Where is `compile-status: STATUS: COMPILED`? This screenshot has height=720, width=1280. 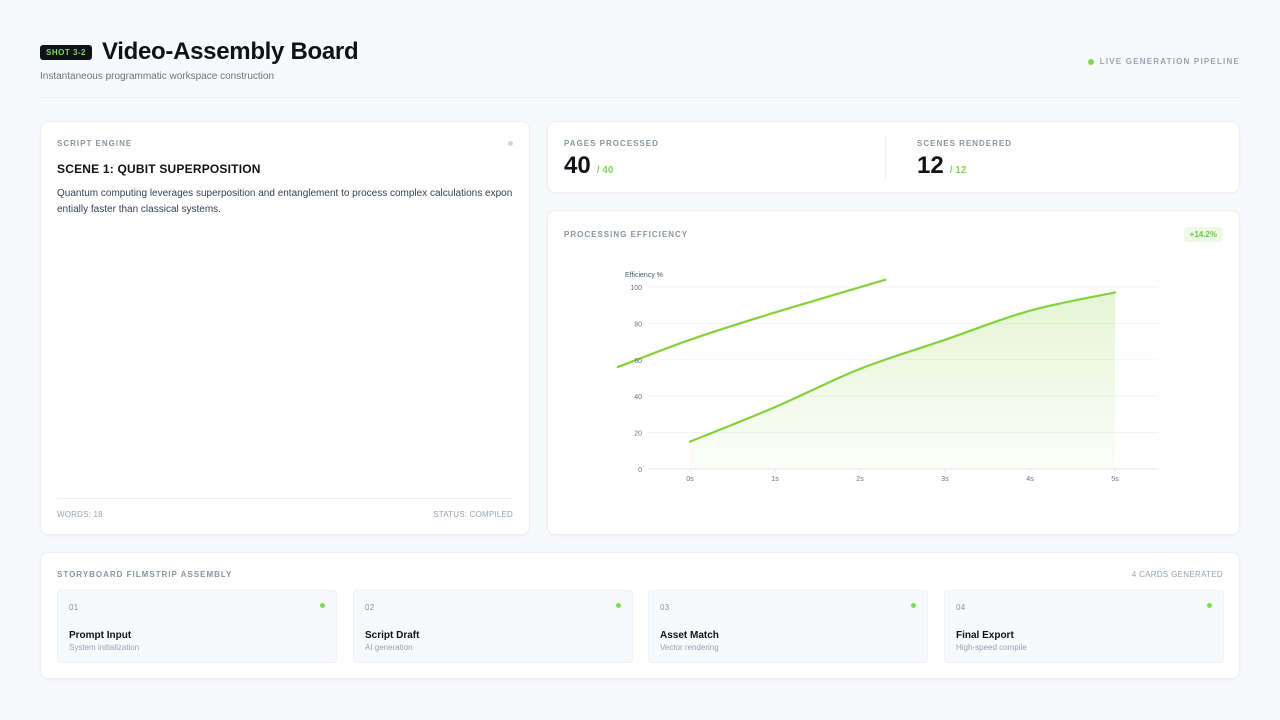
compile-status: STATUS: COMPILED is located at coordinates (473, 514).